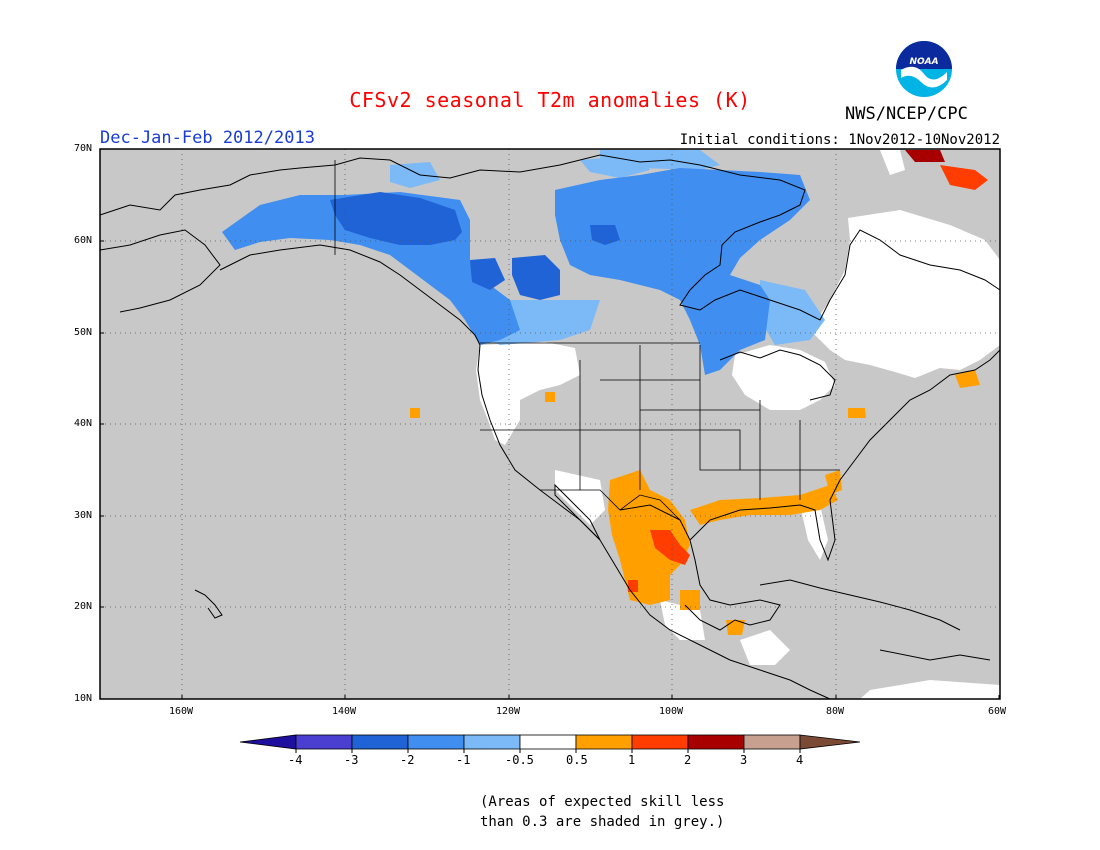 The width and height of the screenshot is (1100, 850). Describe the element at coordinates (207, 138) in the screenshot. I see `season-label: Dec-Jan-Feb 2012/2013` at that location.